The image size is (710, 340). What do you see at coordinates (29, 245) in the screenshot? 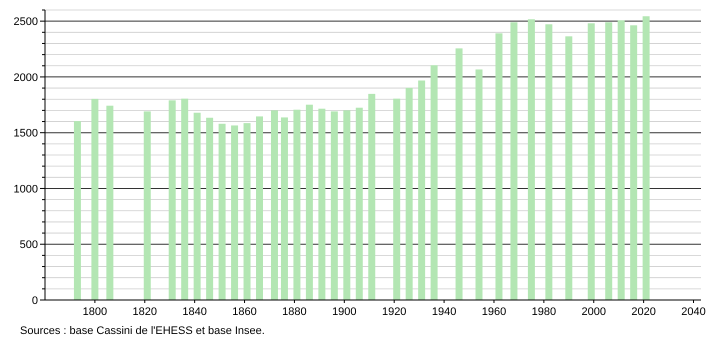
I see `y-tick-label: 500` at bounding box center [29, 245].